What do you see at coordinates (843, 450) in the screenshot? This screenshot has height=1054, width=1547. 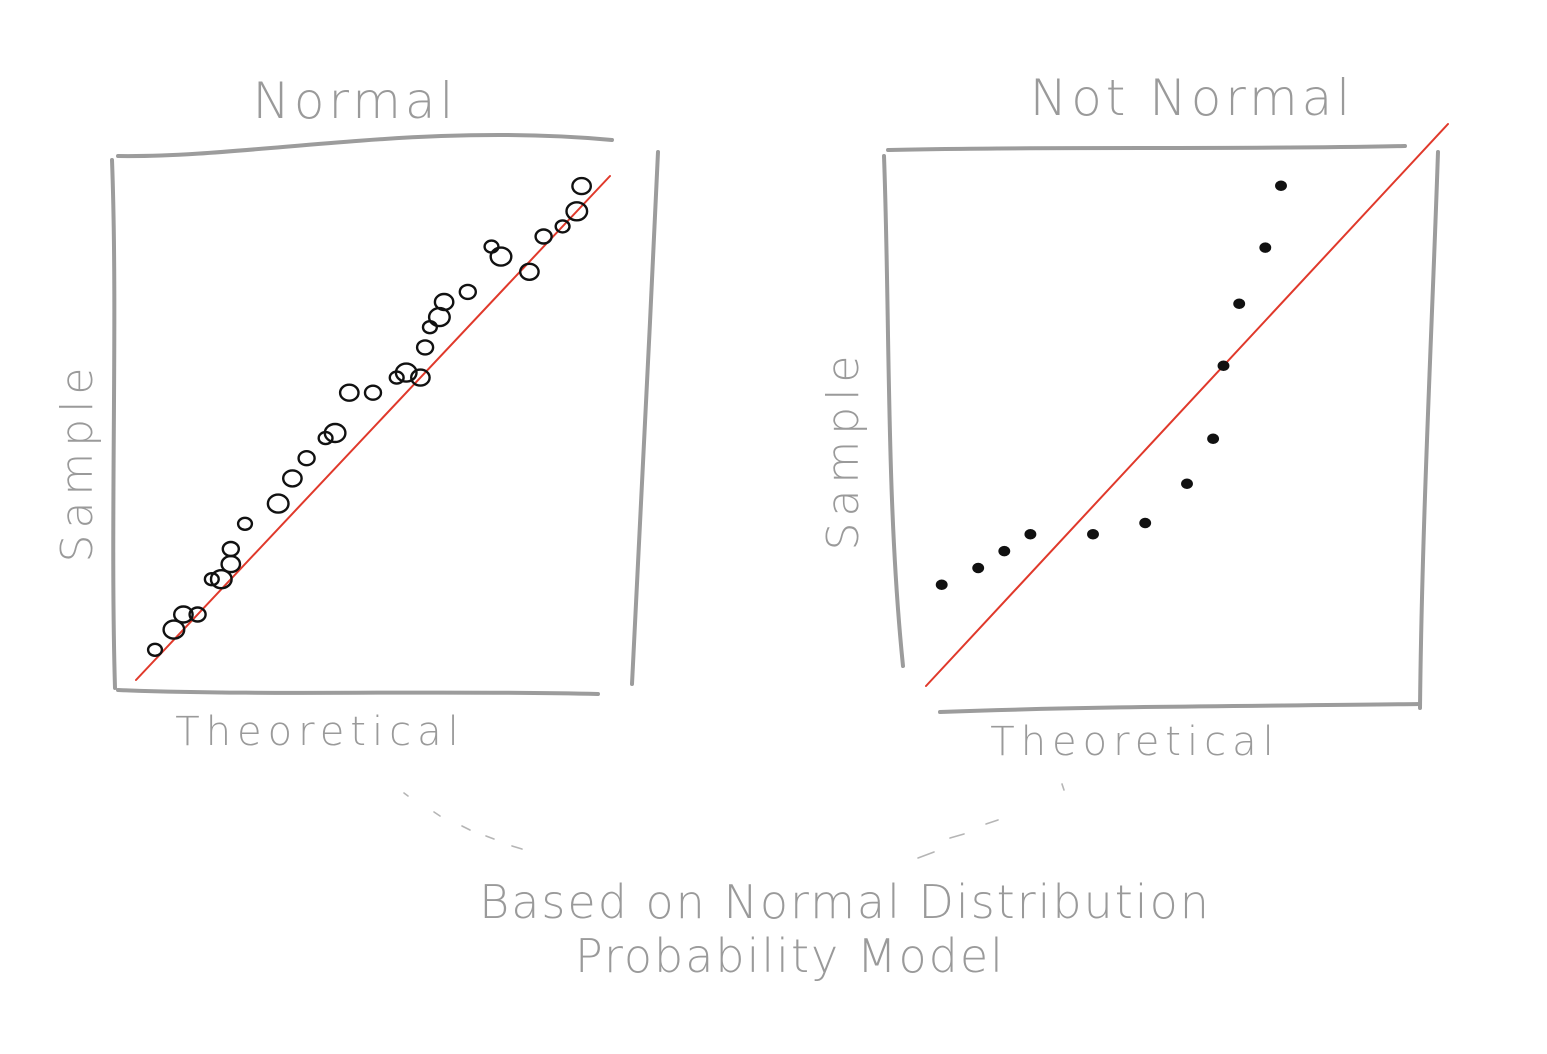 I see `chart-not-normal-ylabel: Sample` at bounding box center [843, 450].